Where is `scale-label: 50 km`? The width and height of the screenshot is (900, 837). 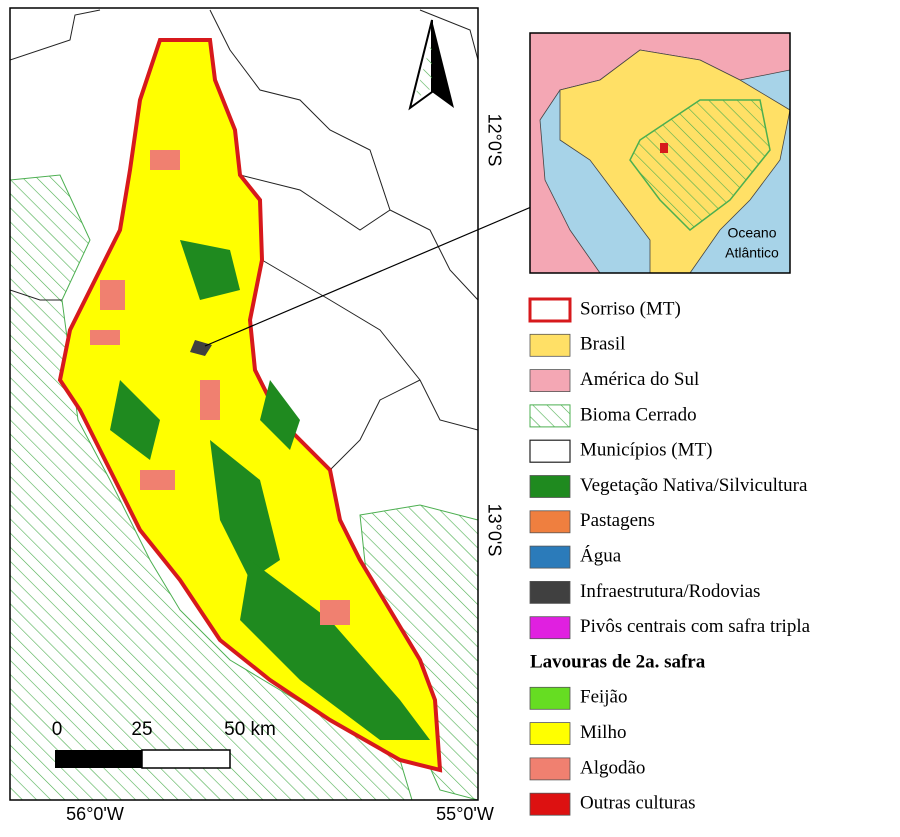 scale-label: 50 km is located at coordinates (250, 729).